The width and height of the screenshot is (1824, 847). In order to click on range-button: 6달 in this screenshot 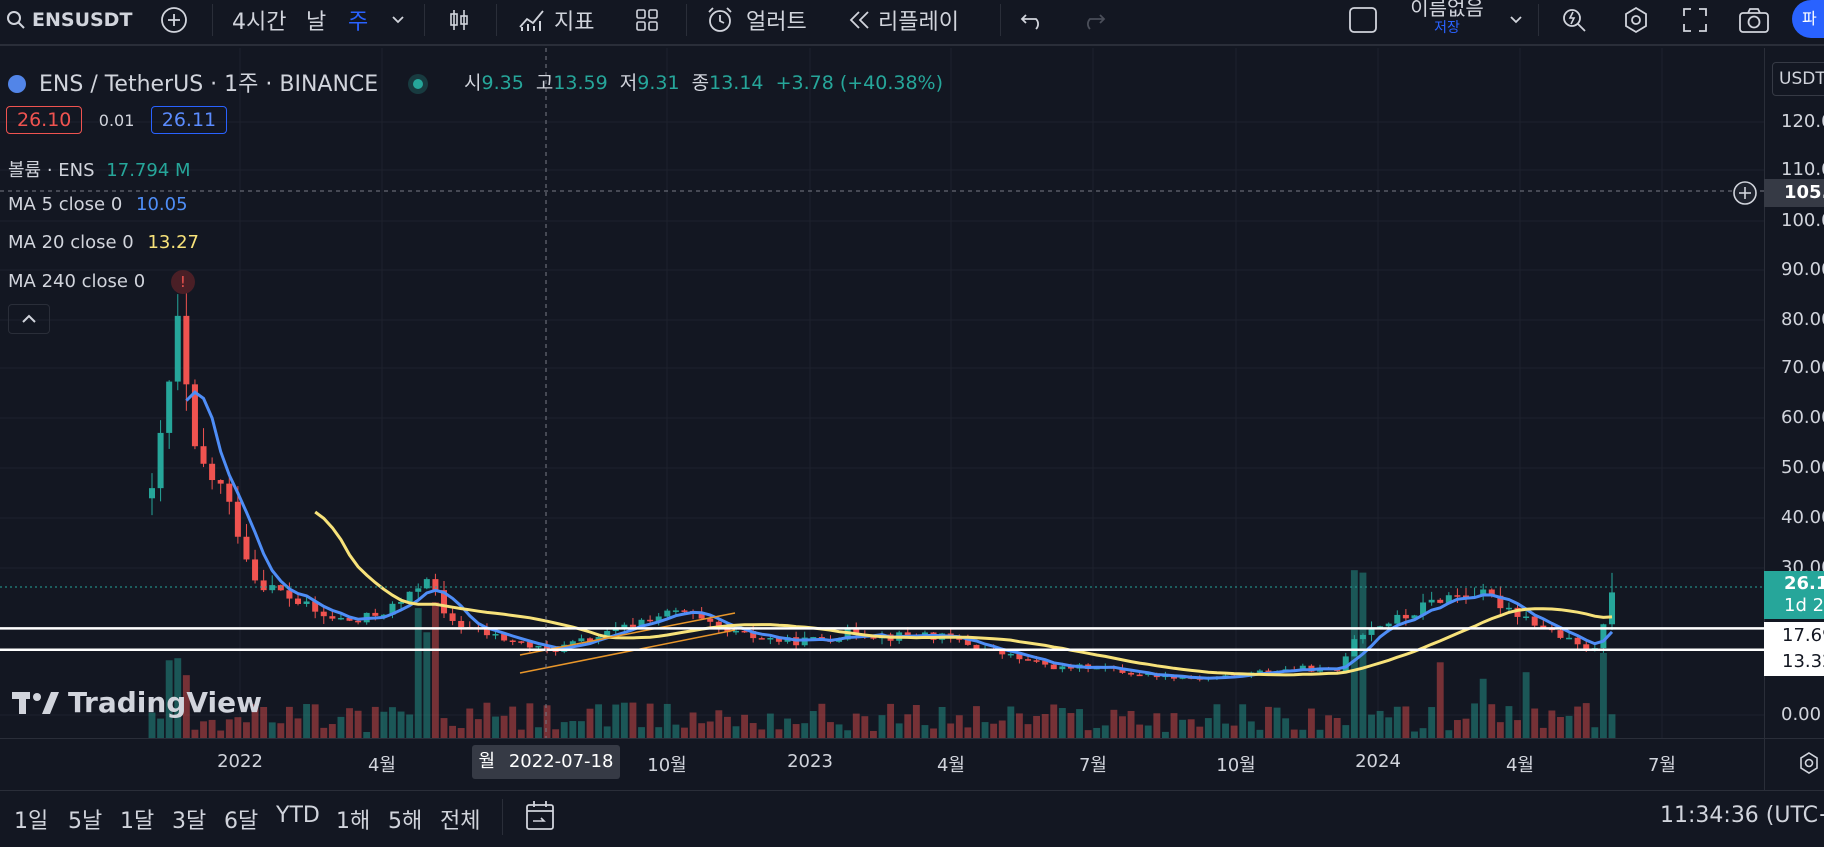, I will do `click(241, 821)`.